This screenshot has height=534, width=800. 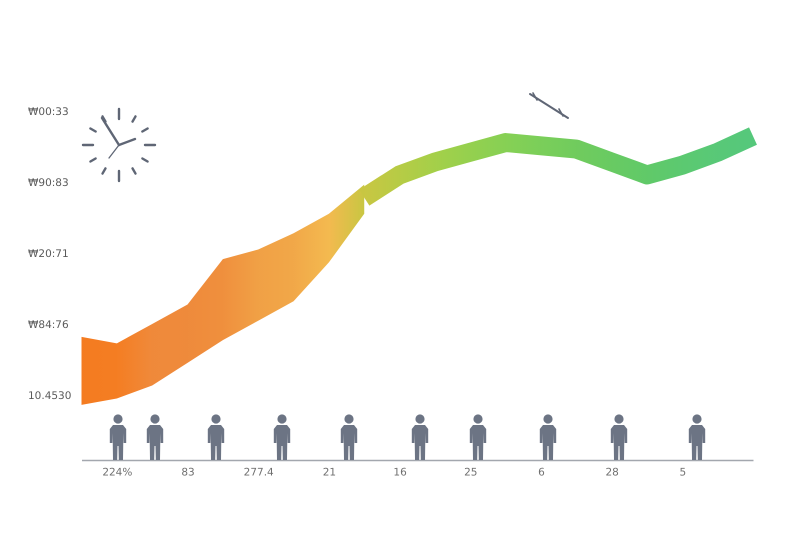 What do you see at coordinates (612, 472) in the screenshot?
I see `x-tick-label: 28` at bounding box center [612, 472].